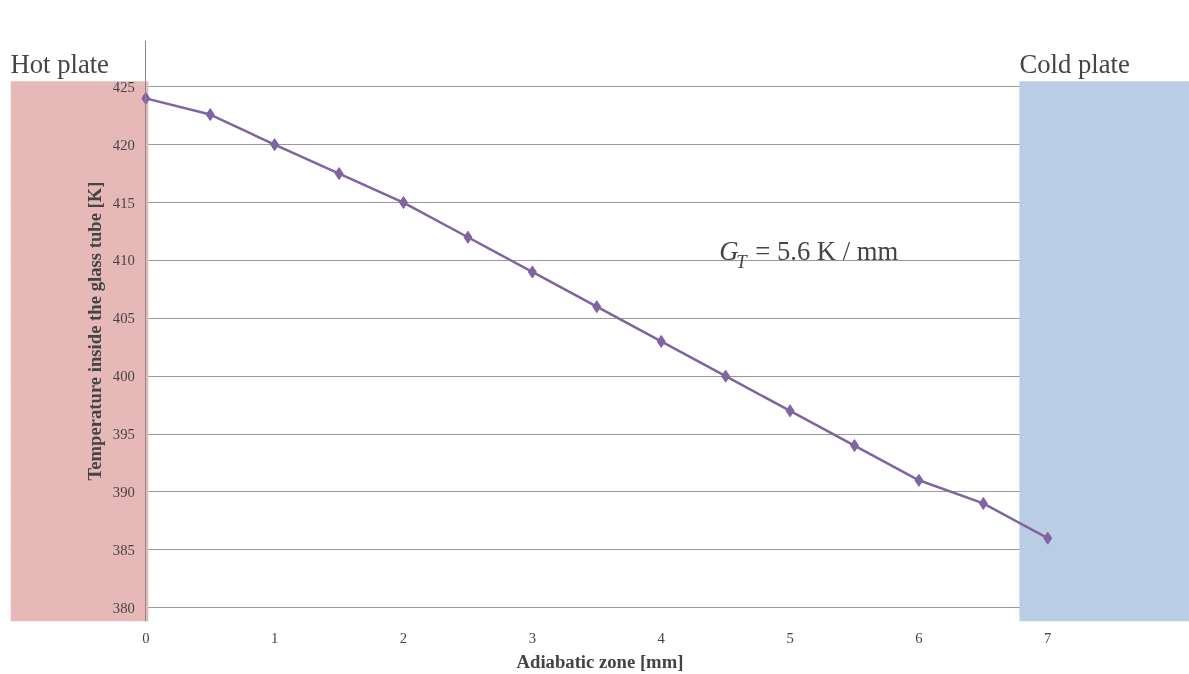 The height and width of the screenshot is (674, 1189). Describe the element at coordinates (123, 260) in the screenshot. I see `y-tick-label: 410` at that location.